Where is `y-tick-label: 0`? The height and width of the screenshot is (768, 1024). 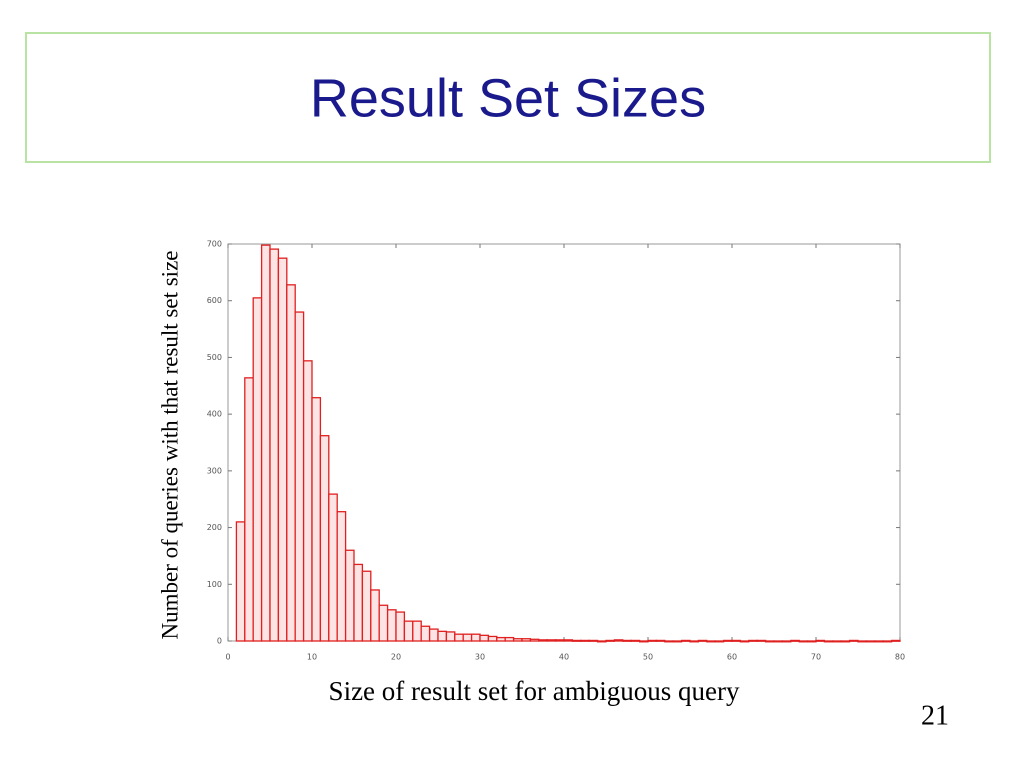 y-tick-label: 0 is located at coordinates (219, 641).